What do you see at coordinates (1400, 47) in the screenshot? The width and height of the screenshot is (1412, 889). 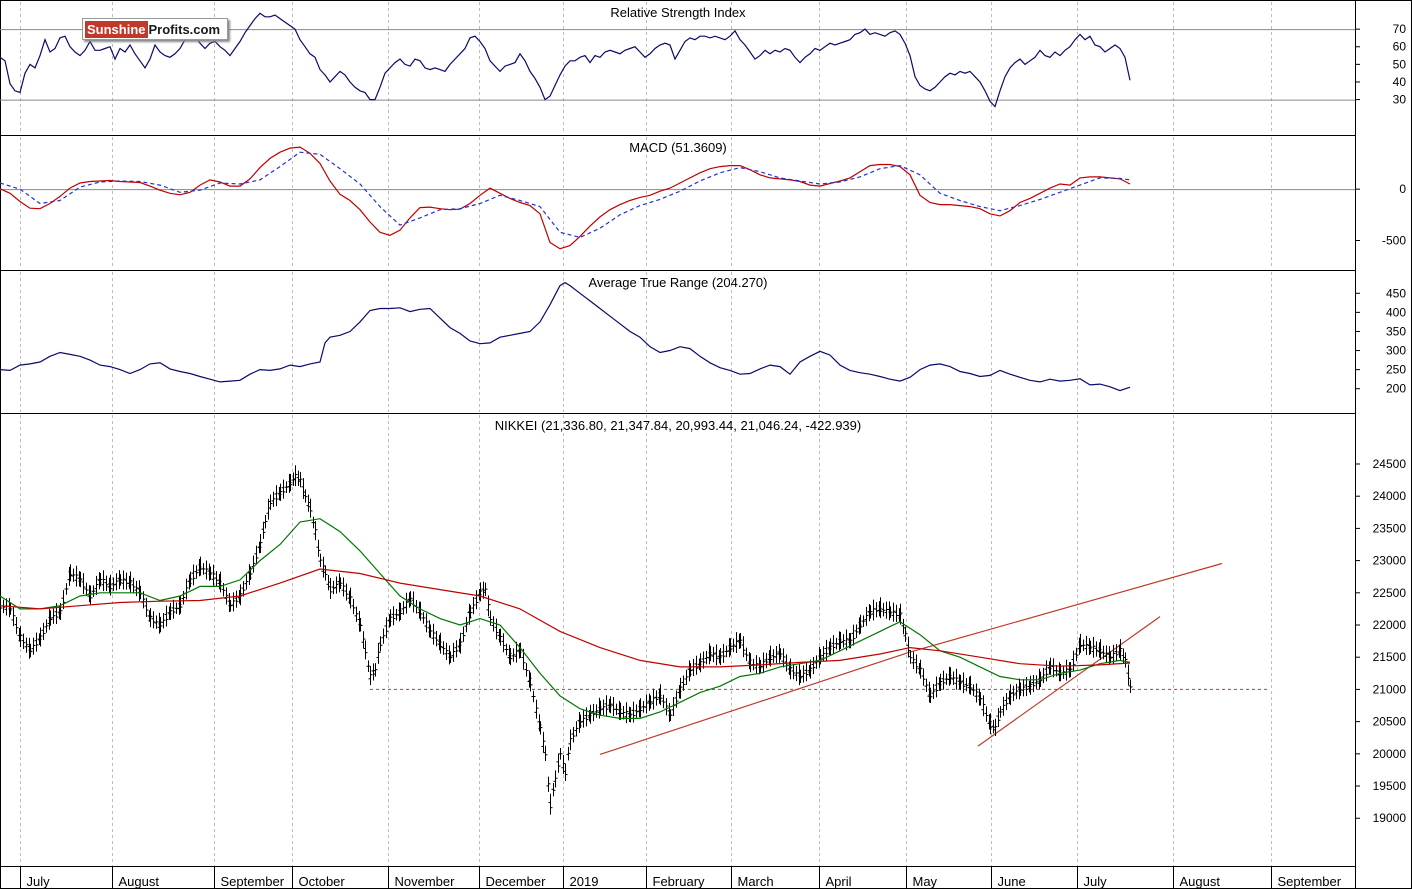 I see `value-tick-label: 60` at bounding box center [1400, 47].